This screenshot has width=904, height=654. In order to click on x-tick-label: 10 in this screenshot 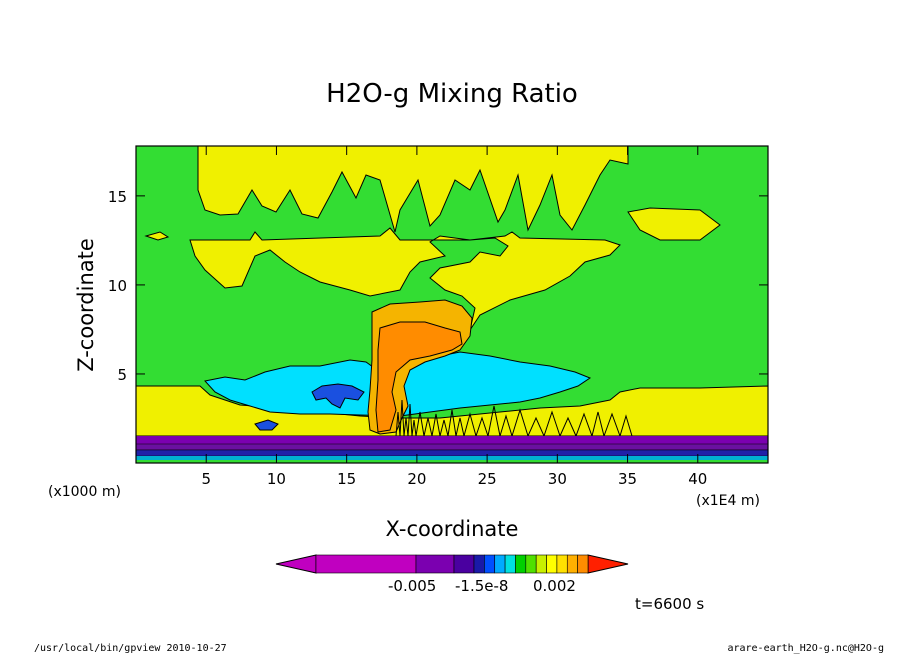, I will do `click(276, 479)`.